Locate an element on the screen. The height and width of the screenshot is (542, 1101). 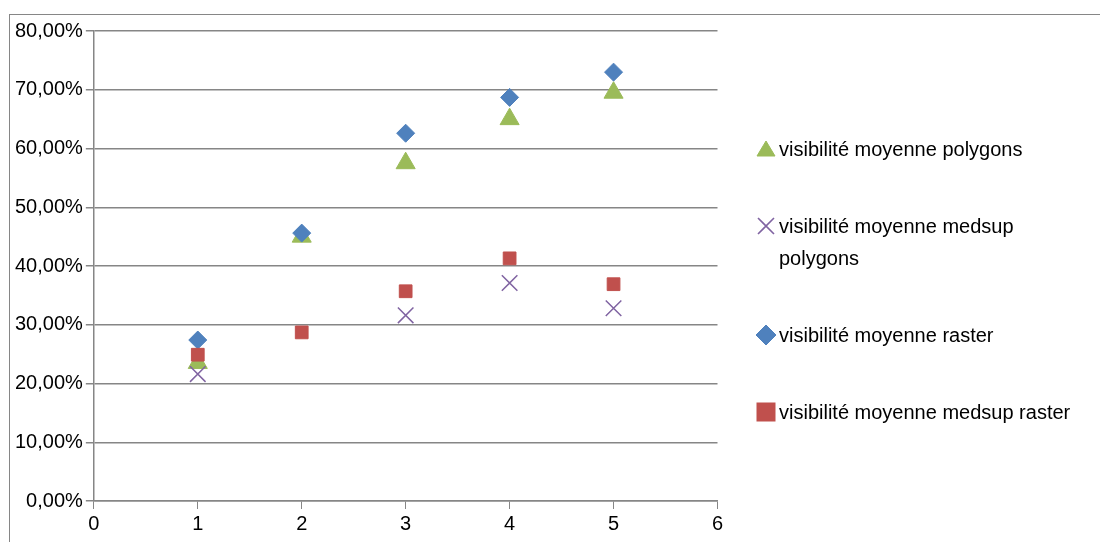
legend-label: visibilité moyenne polygons is located at coordinates (901, 149).